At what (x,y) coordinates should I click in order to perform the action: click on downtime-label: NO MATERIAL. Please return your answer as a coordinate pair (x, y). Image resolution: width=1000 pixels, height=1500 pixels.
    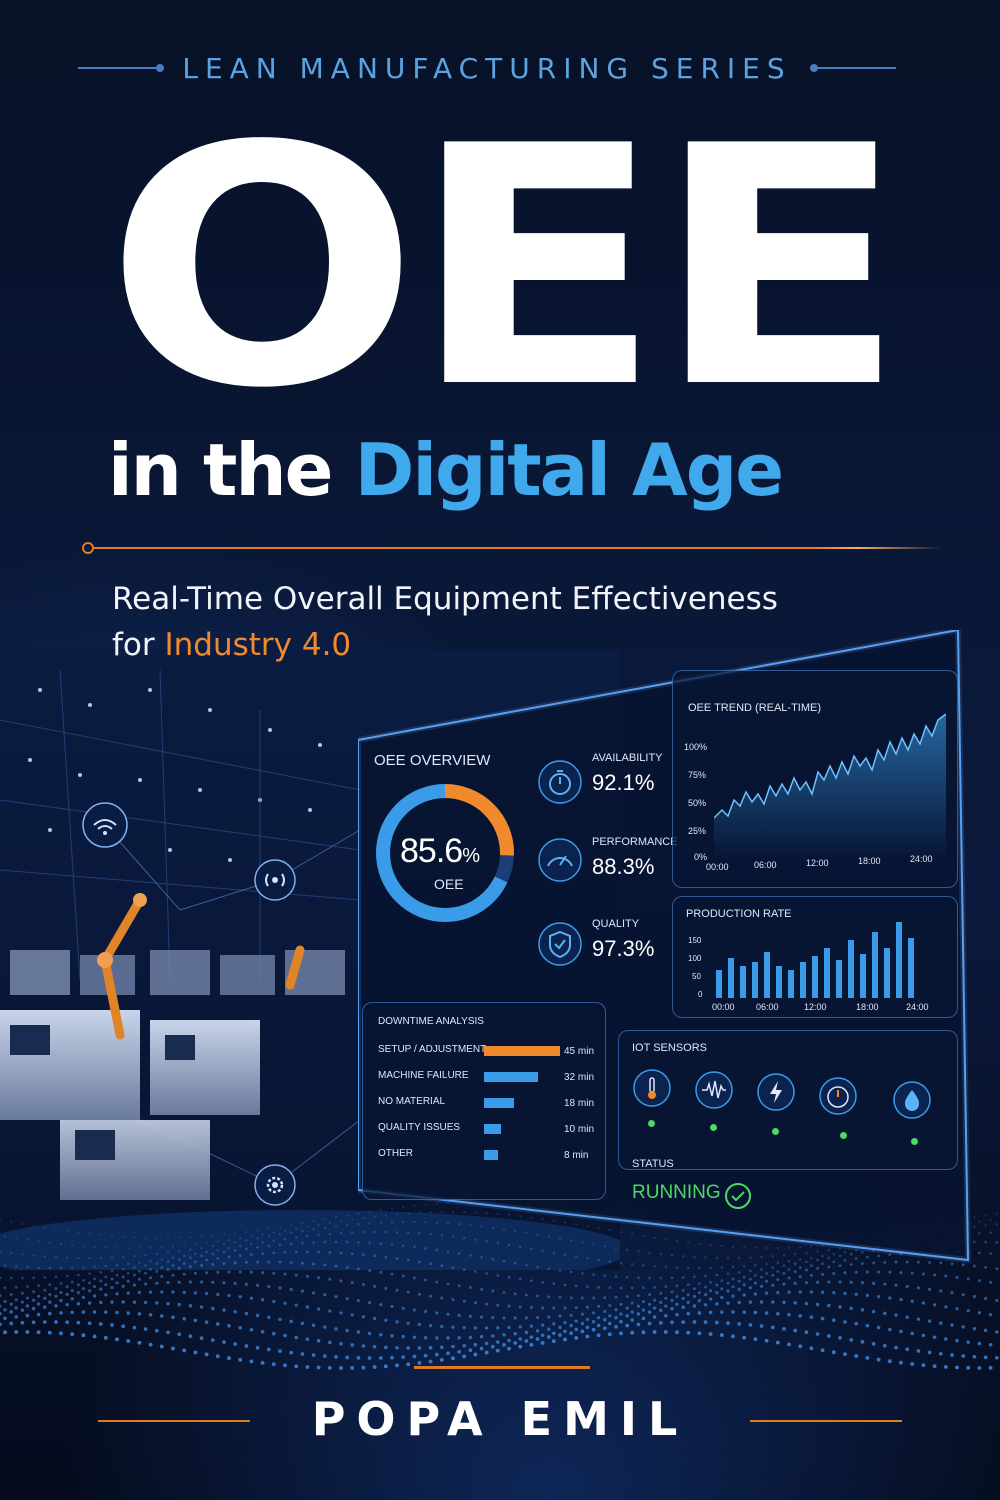
    Looking at the image, I should click on (412, 1101).